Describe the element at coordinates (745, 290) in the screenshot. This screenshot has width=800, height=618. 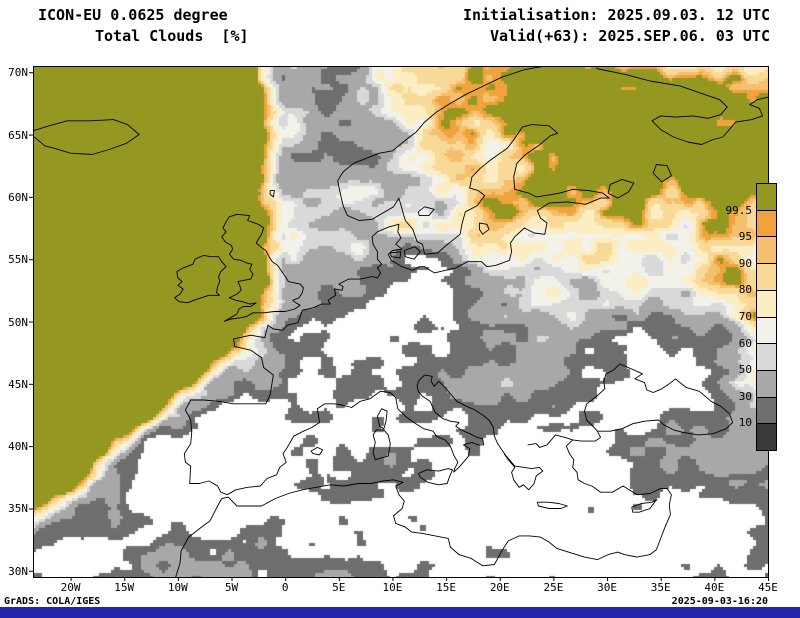
I see `colorbar-label: 80` at that location.